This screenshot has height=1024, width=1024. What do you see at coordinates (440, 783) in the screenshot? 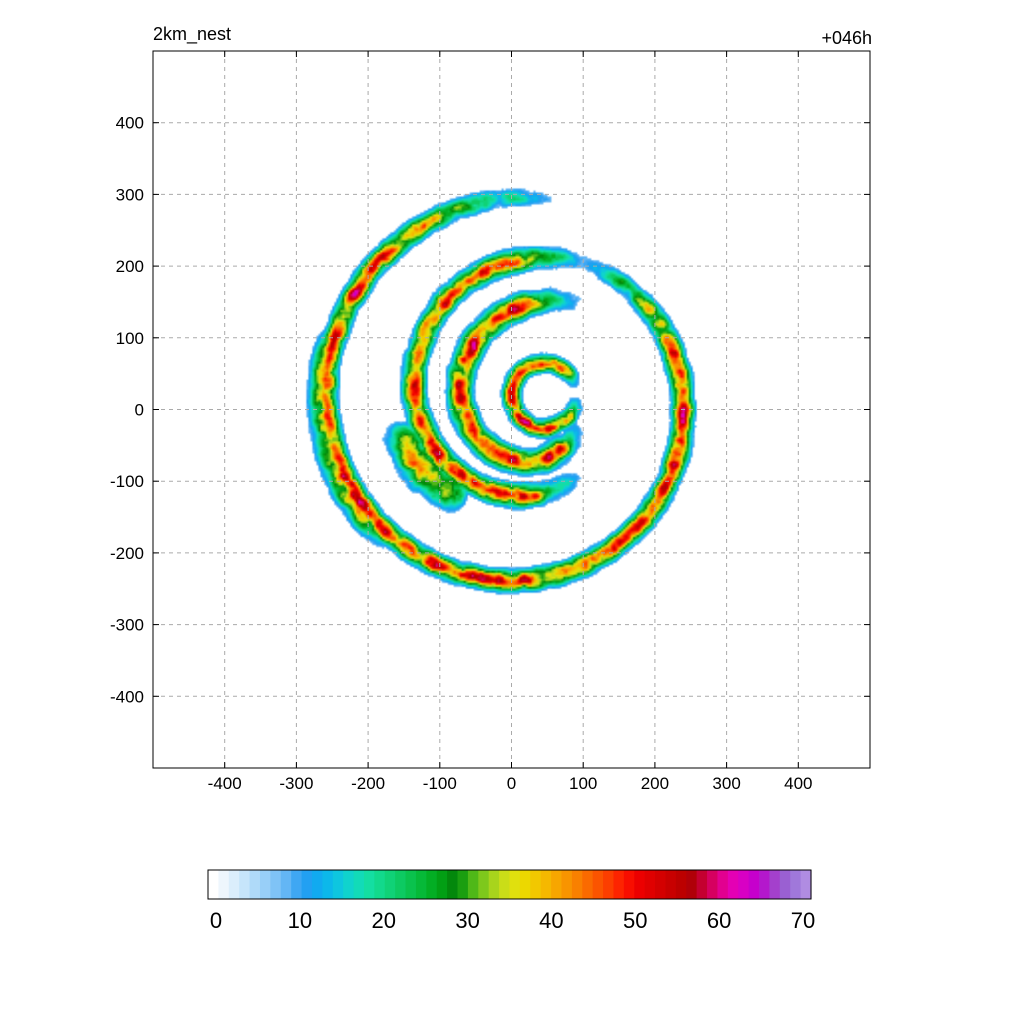
I see `x-tick-label: -100` at bounding box center [440, 783].